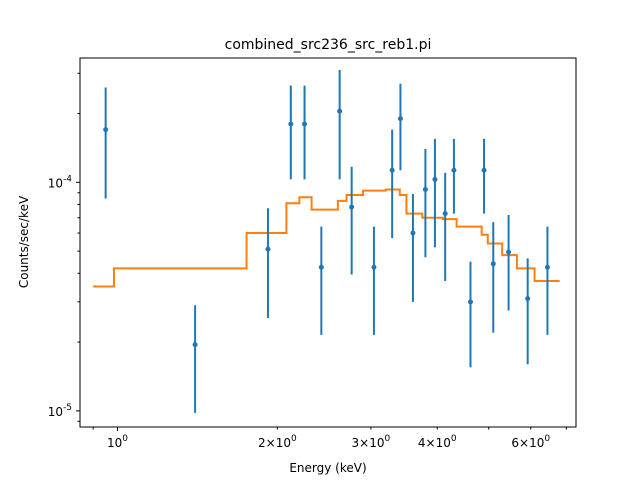 The width and height of the screenshot is (640, 480). What do you see at coordinates (437, 442) in the screenshot?
I see `x-tick-label: 4×100` at bounding box center [437, 442].